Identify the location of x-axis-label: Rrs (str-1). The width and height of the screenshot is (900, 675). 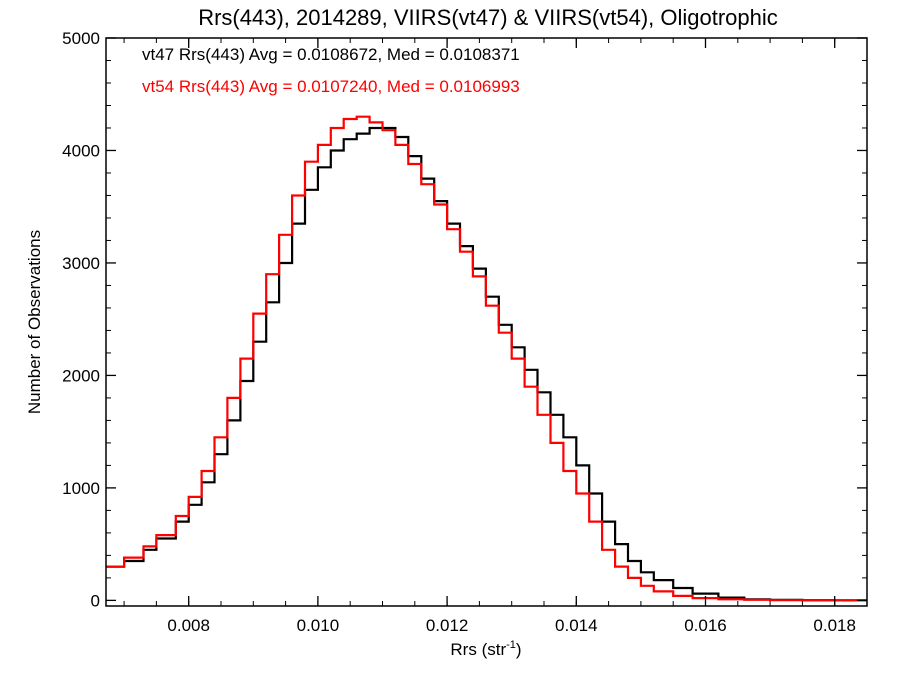
(485, 649).